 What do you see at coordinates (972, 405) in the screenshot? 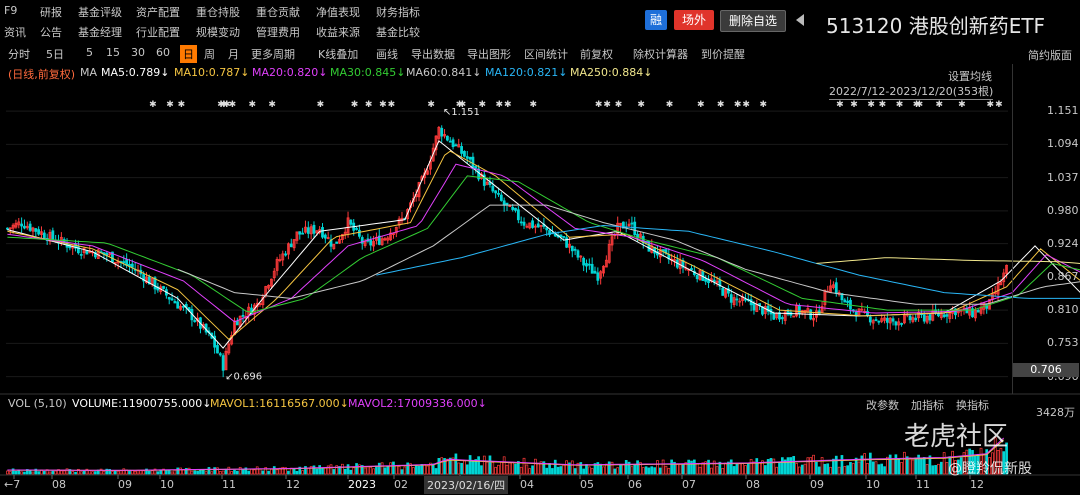
I see `volume-tool-button: 换指标` at bounding box center [972, 405].